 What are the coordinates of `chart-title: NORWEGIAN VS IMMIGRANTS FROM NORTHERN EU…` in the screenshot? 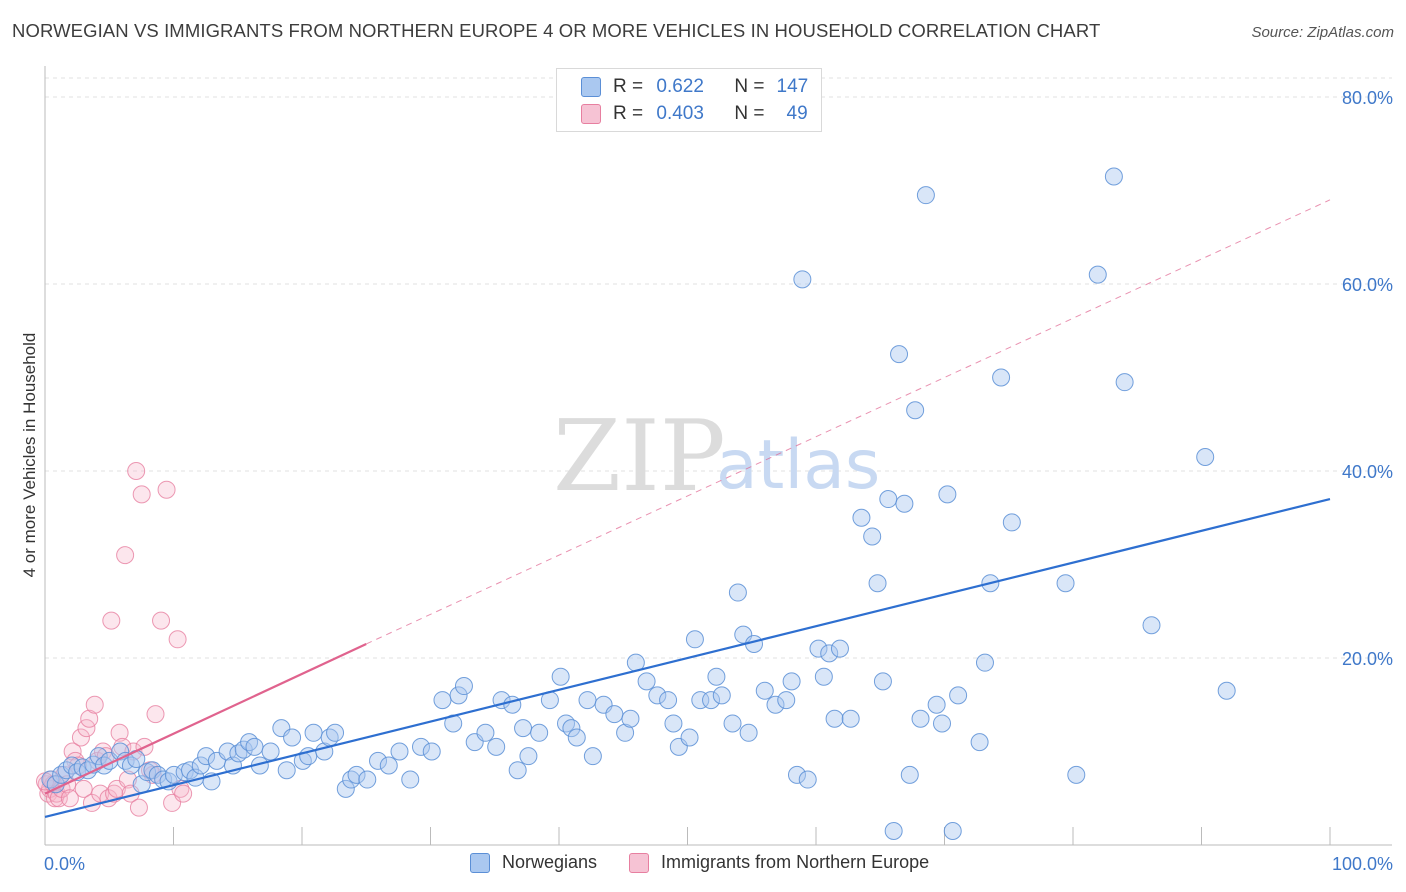 It's located at (556, 30).